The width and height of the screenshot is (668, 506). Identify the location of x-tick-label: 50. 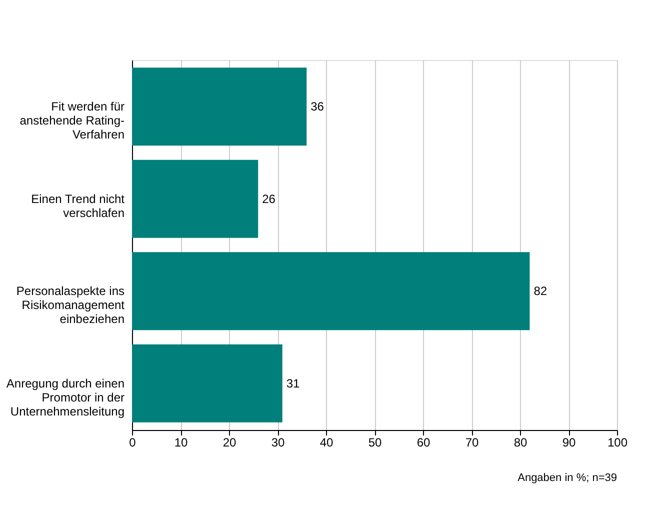
(375, 443).